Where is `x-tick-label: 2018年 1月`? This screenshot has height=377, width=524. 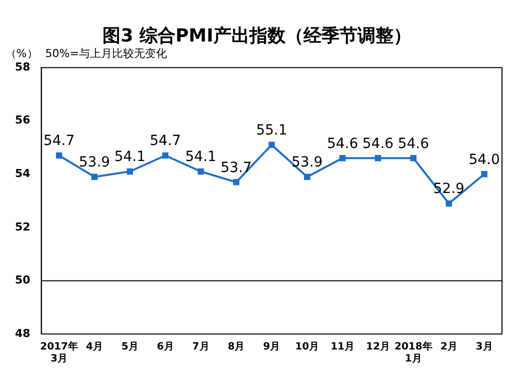
x-tick-label: 2018年 1月 is located at coordinates (413, 352).